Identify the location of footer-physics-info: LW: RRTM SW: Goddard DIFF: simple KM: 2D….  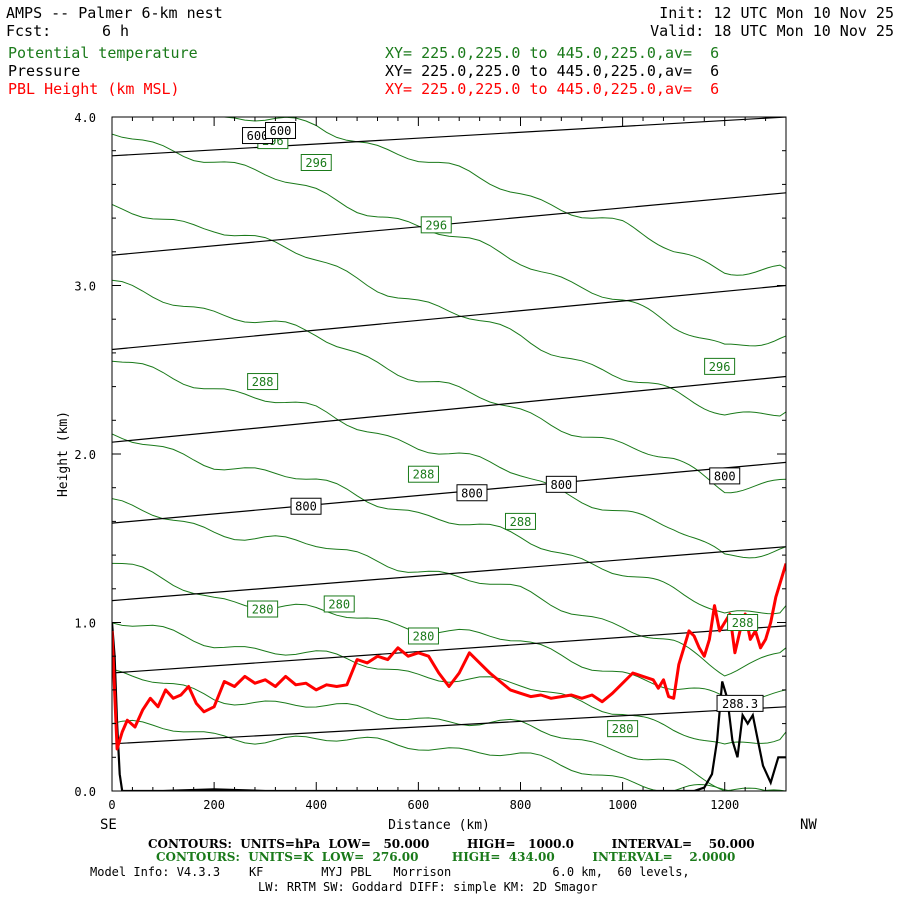
(428, 887).